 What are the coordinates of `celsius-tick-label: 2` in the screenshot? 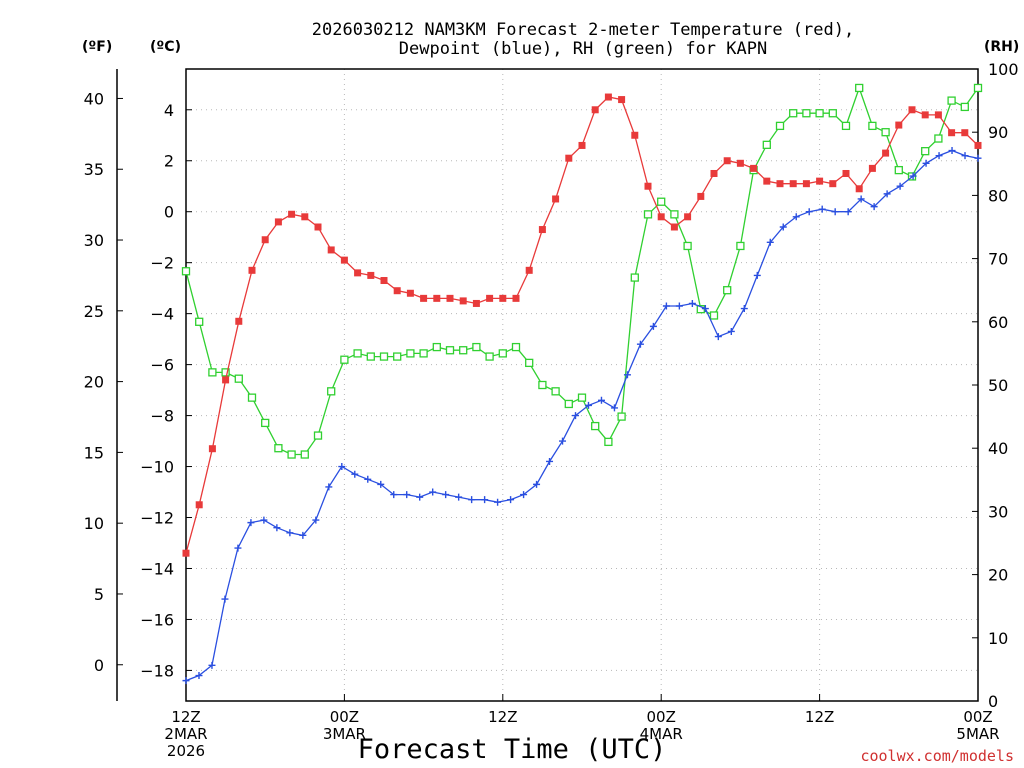 It's located at (169, 161).